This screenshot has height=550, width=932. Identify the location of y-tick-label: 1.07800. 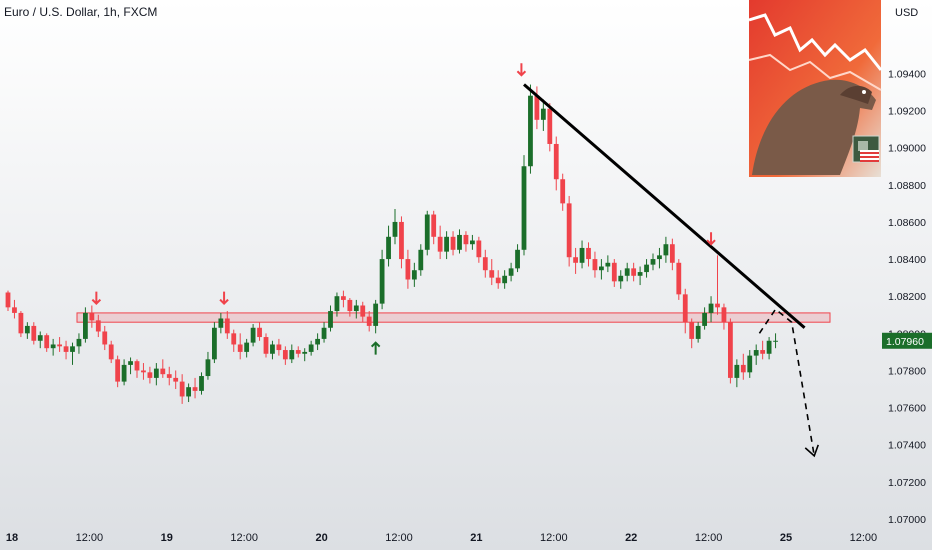
(907, 371).